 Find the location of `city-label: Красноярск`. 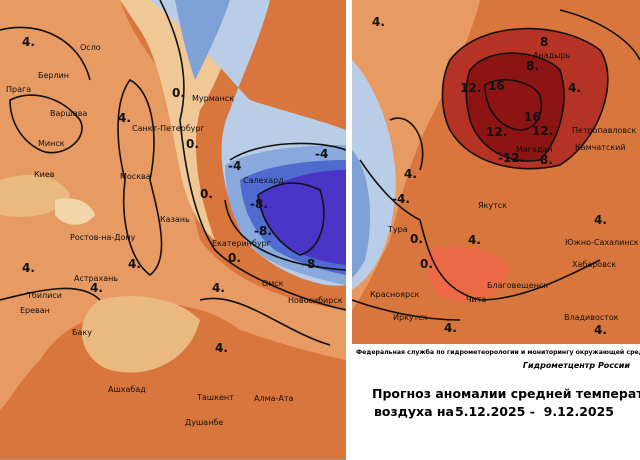

city-label: Красноярск is located at coordinates (394, 294).